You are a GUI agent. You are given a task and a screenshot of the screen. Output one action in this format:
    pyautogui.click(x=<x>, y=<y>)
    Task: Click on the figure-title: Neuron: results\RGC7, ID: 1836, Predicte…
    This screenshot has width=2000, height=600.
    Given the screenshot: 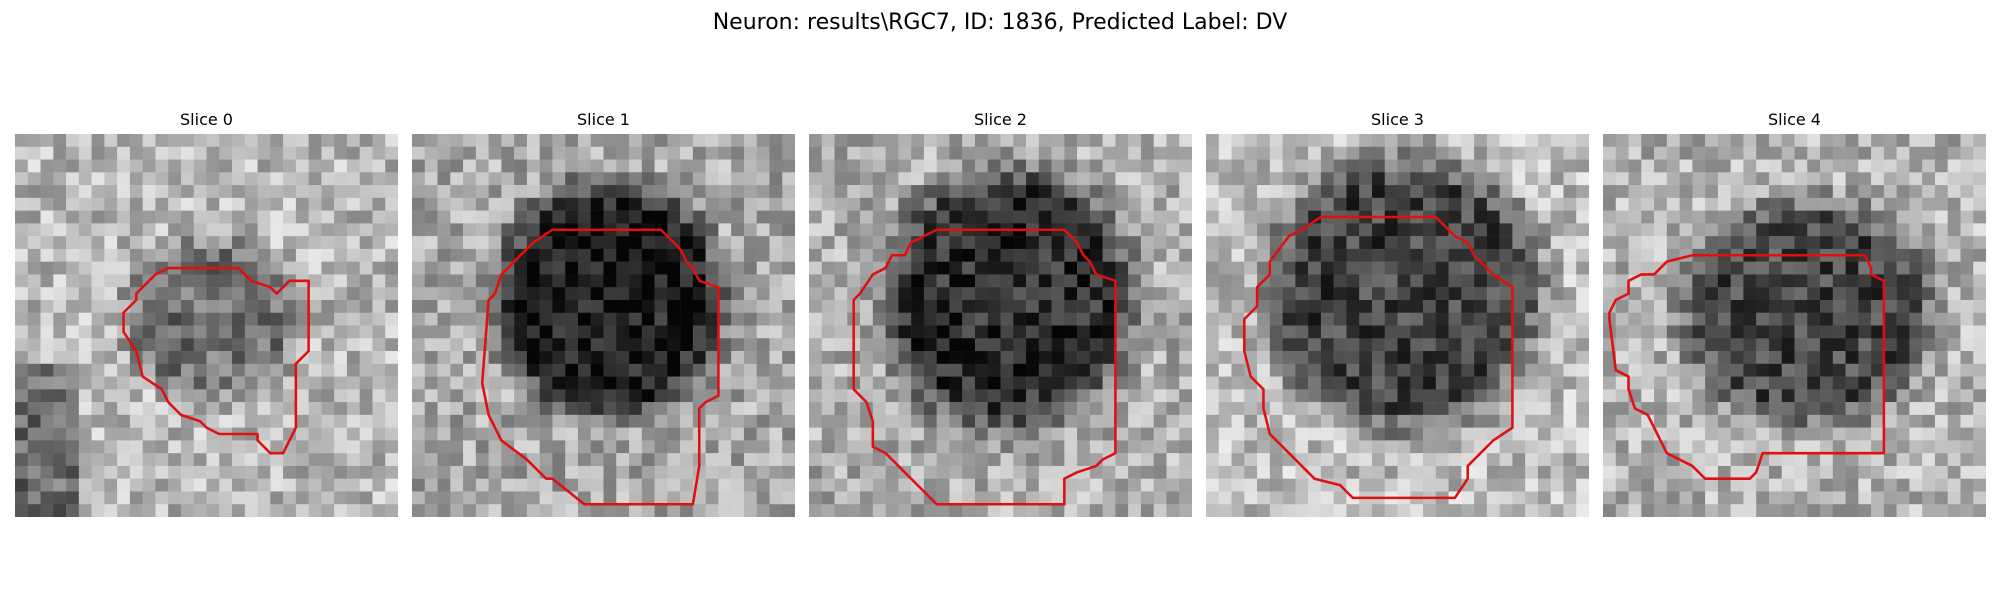 What is the action you would take?
    pyautogui.click(x=1000, y=22)
    